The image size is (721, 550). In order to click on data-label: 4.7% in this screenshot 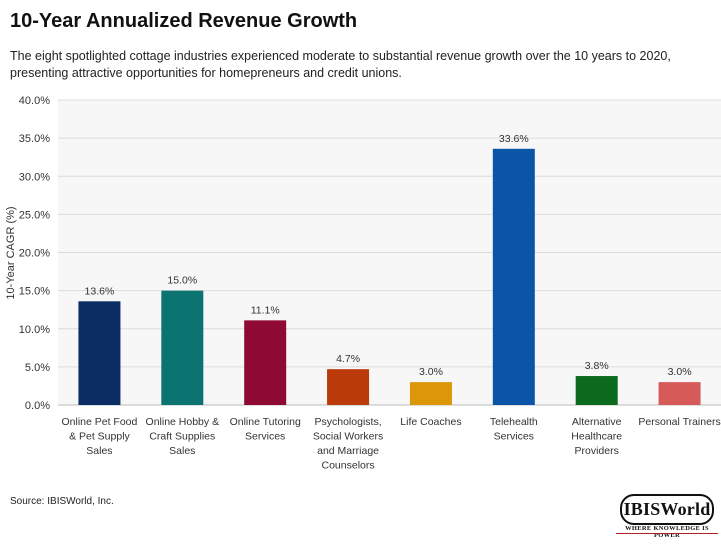, I will do `click(348, 359)`.